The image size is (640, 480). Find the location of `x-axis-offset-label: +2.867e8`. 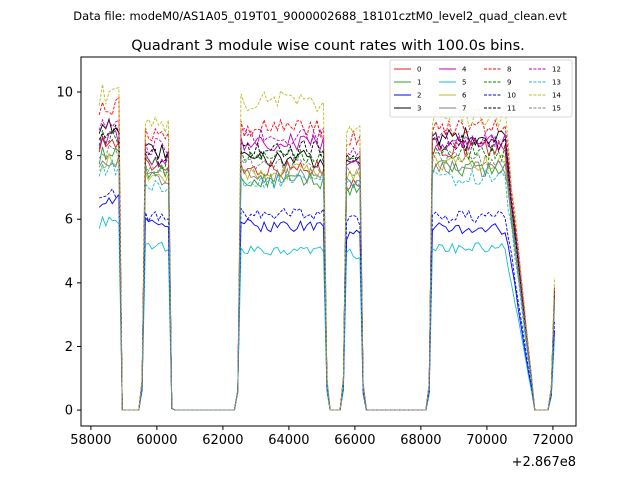

x-axis-offset-label: +2.867e8 is located at coordinates (544, 462).